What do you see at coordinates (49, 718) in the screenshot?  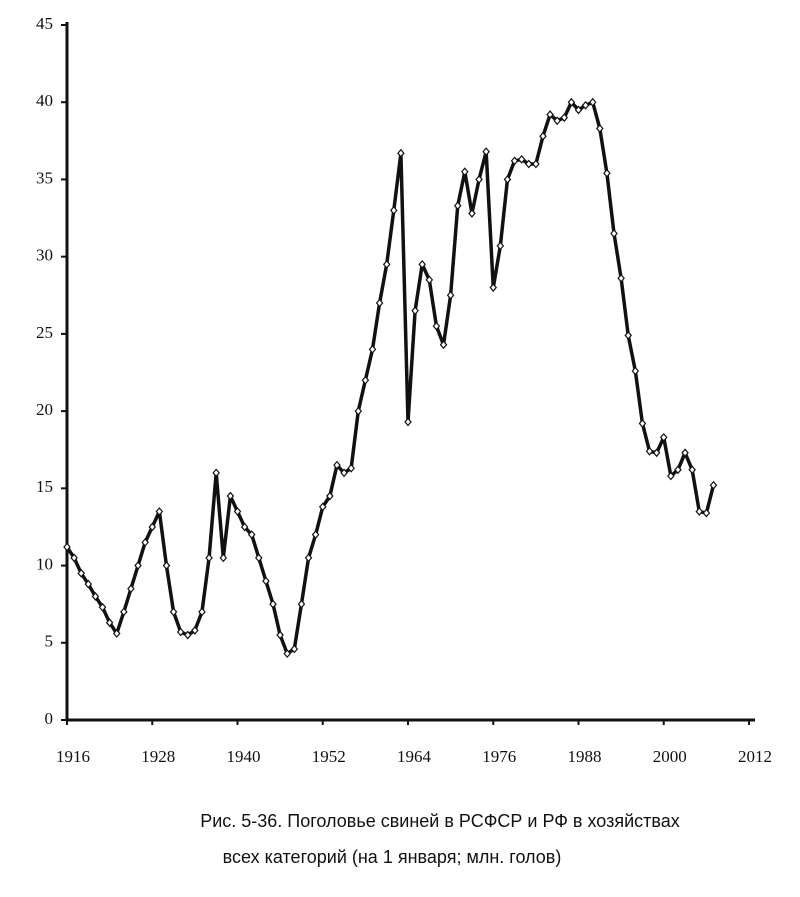 I see `y-tick-label: 0` at bounding box center [49, 718].